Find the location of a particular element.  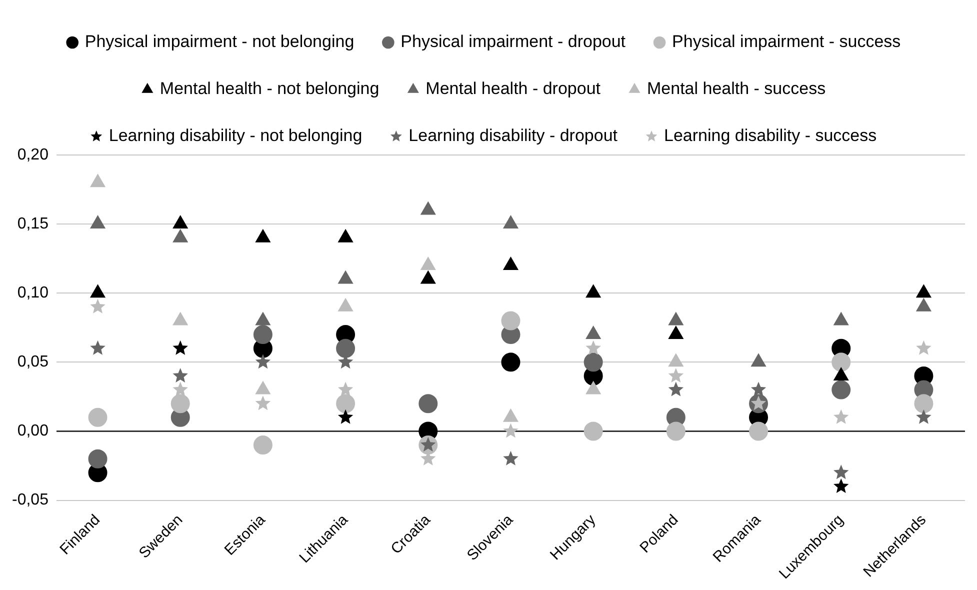

legend-label: Physical impairment - not belonging is located at coordinates (219, 42).